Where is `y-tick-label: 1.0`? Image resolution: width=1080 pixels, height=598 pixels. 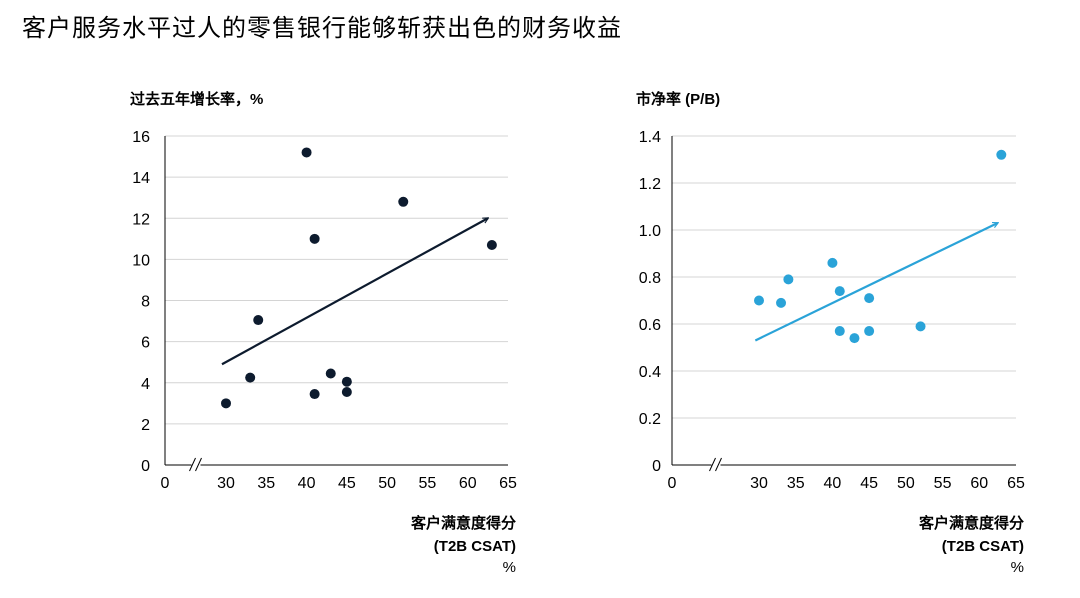 y-tick-label: 1.0 is located at coordinates (650, 231).